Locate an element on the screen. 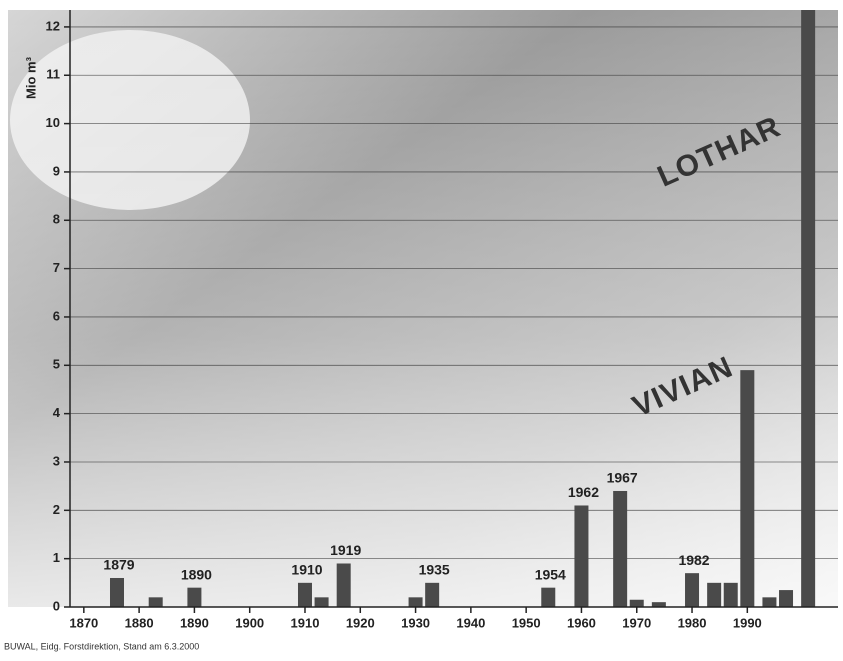 The image size is (843, 661). x-tick-label: 1950 is located at coordinates (526, 622).